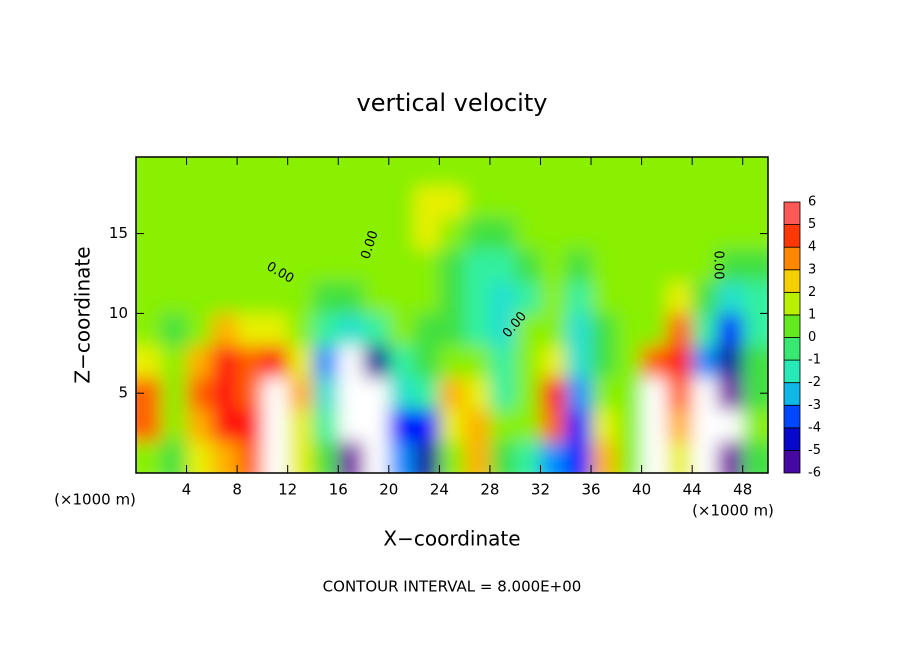 This screenshot has height=654, width=904. Describe the element at coordinates (451, 539) in the screenshot. I see `x-axis-label: X−coordinate` at that location.